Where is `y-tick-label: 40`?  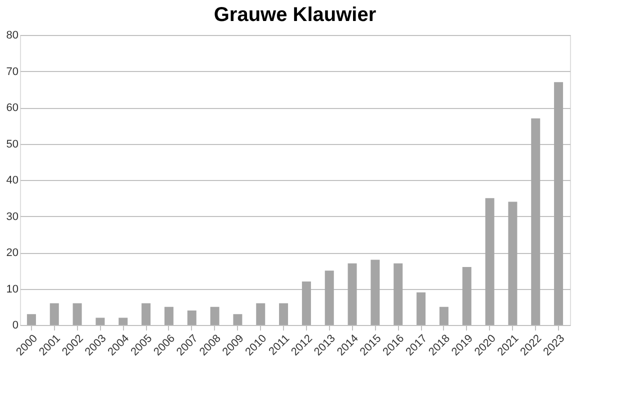 y-tick-label: 40 is located at coordinates (12, 180).